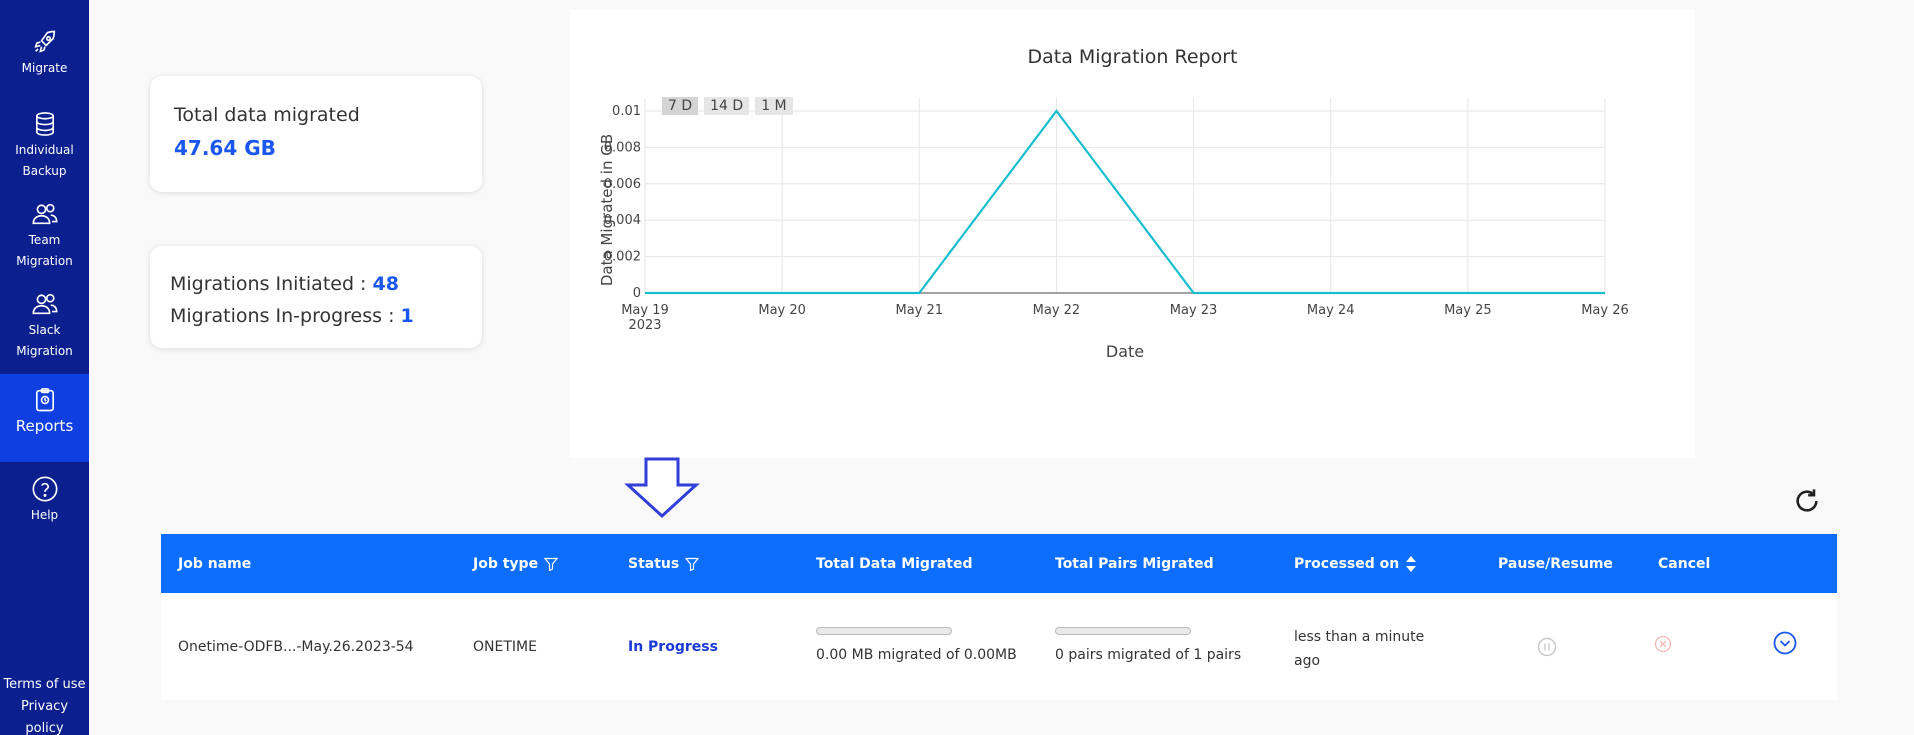 This screenshot has width=1914, height=735. Describe the element at coordinates (774, 106) in the screenshot. I see `range-1m-button: 1 M` at that location.